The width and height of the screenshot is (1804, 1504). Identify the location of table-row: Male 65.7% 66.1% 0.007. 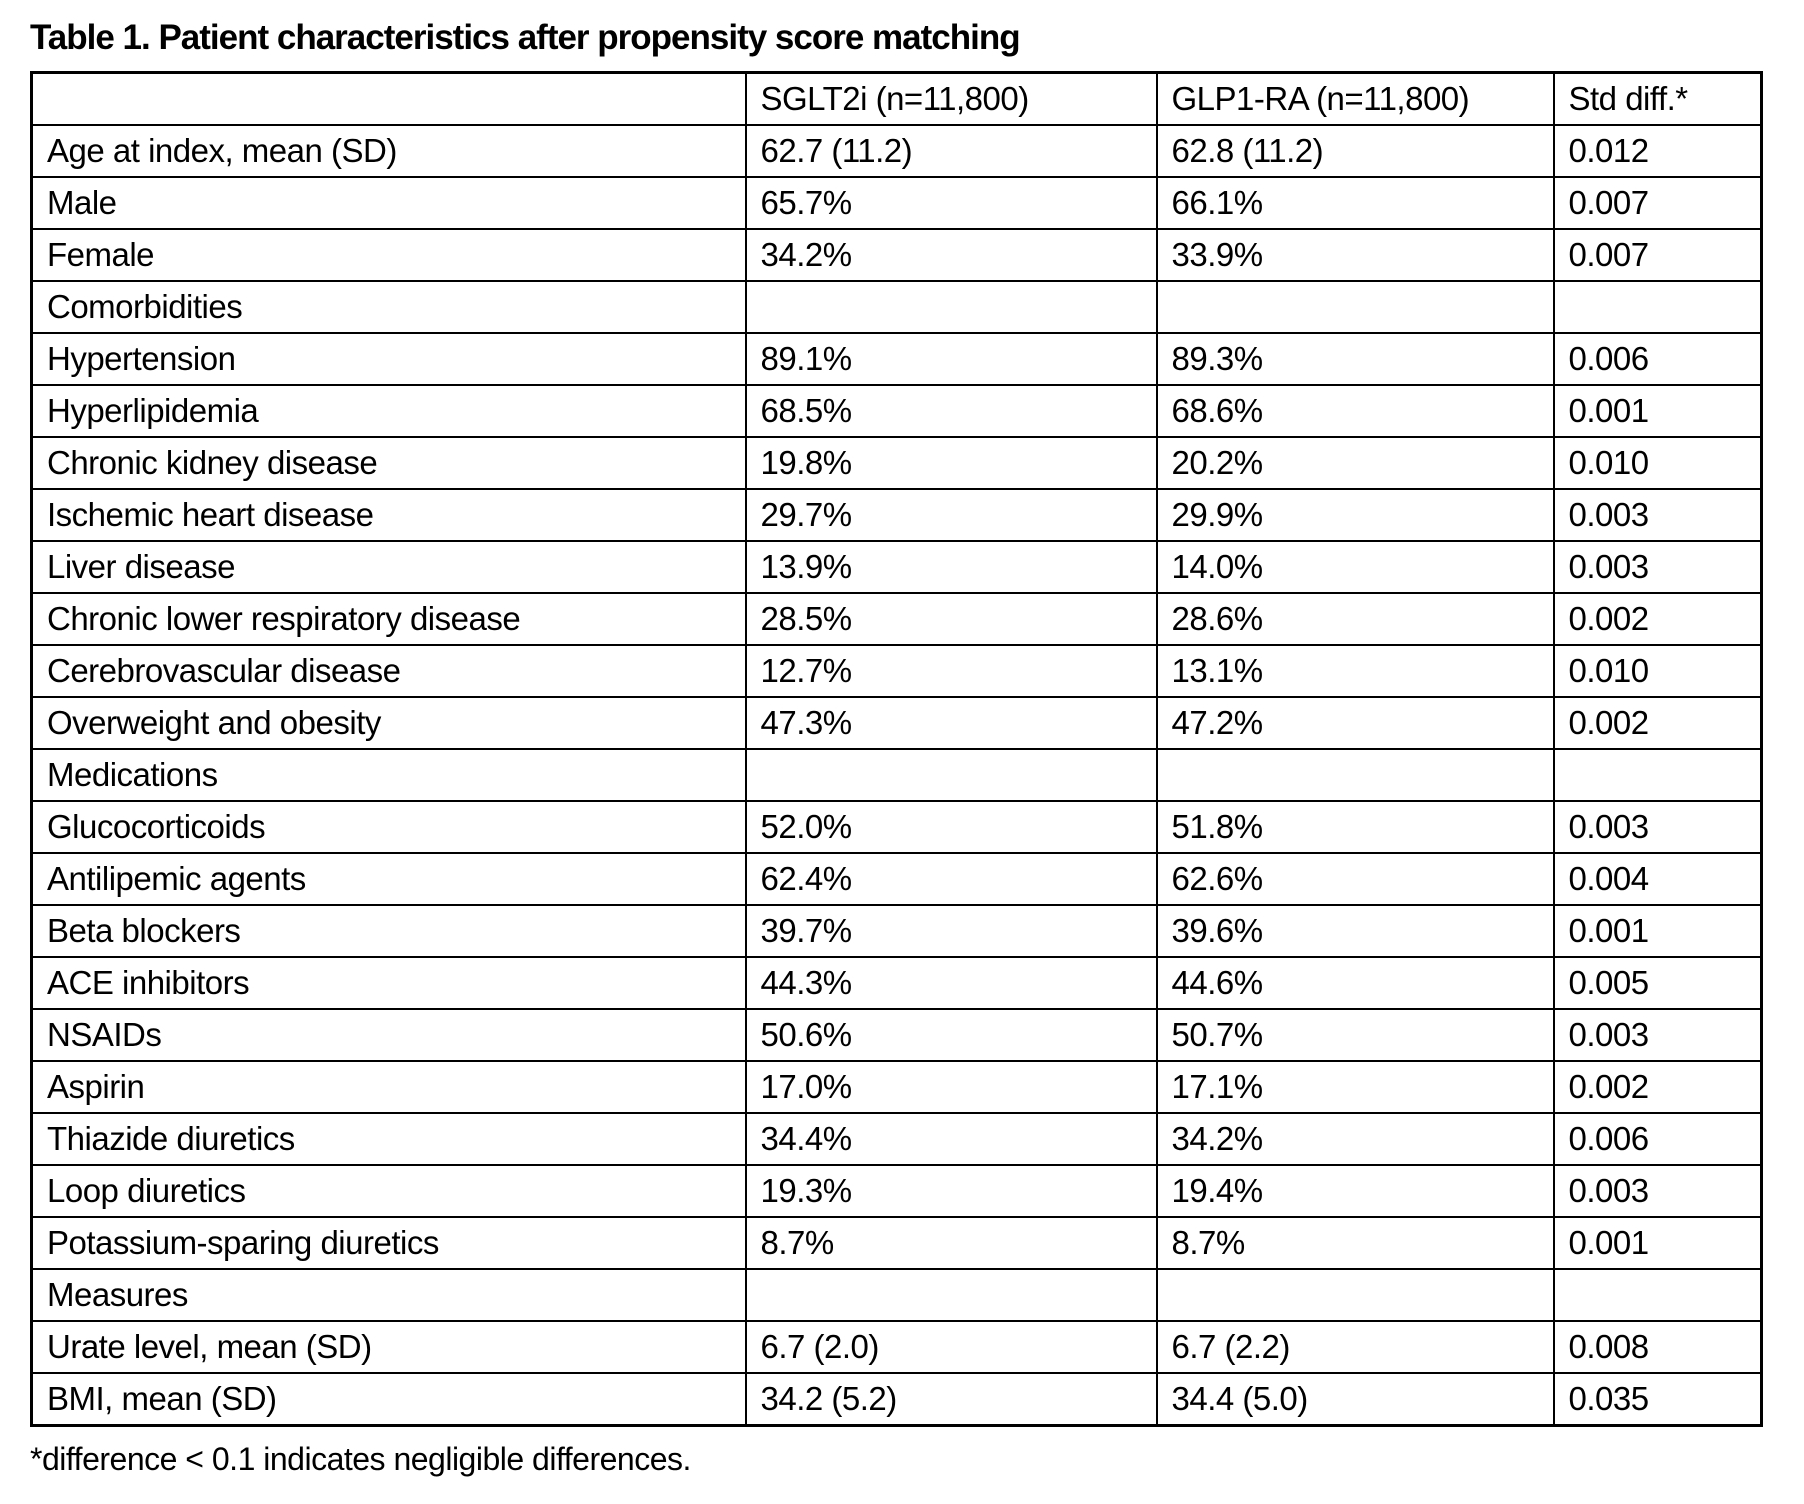
(896, 203).